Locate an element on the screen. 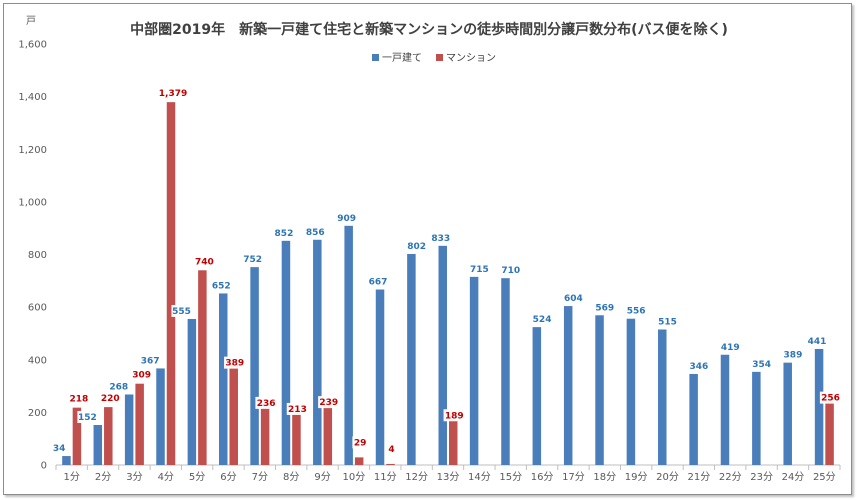  x-tick-label: 13分 is located at coordinates (448, 477).